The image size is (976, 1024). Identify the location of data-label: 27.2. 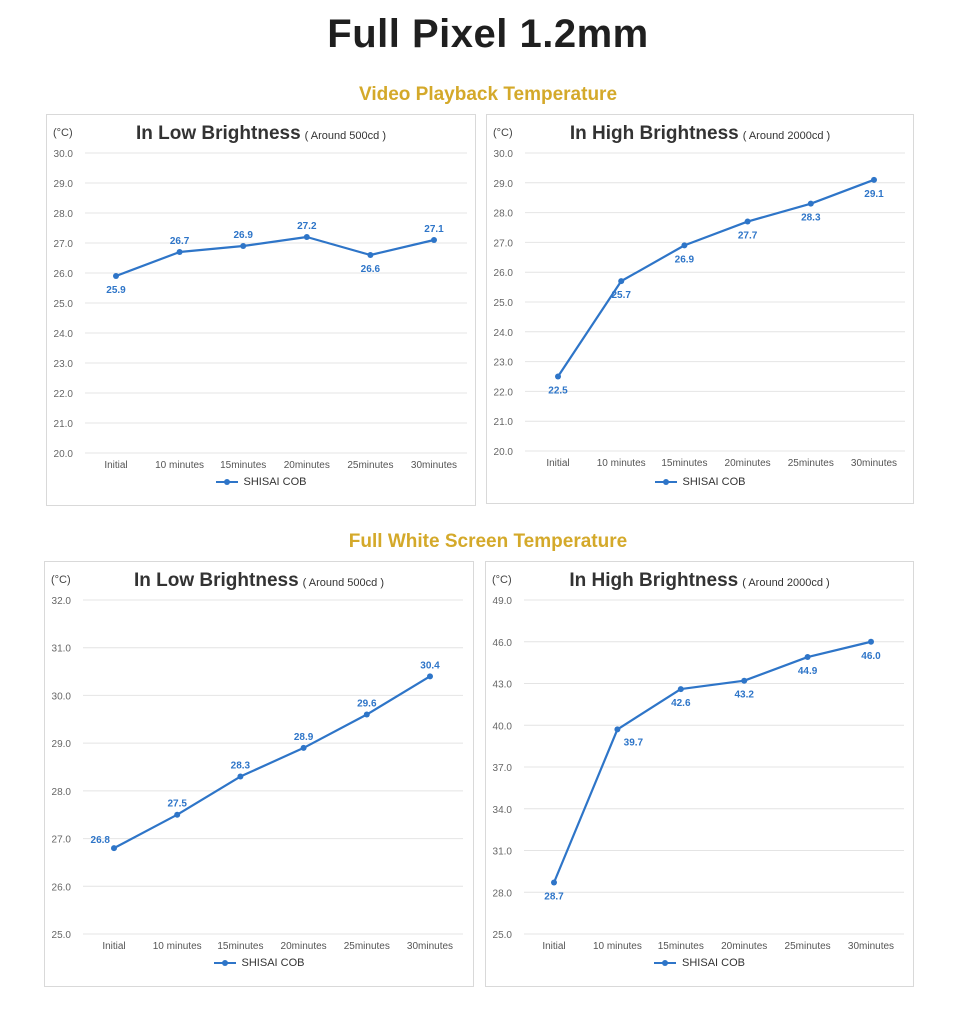
(307, 226).